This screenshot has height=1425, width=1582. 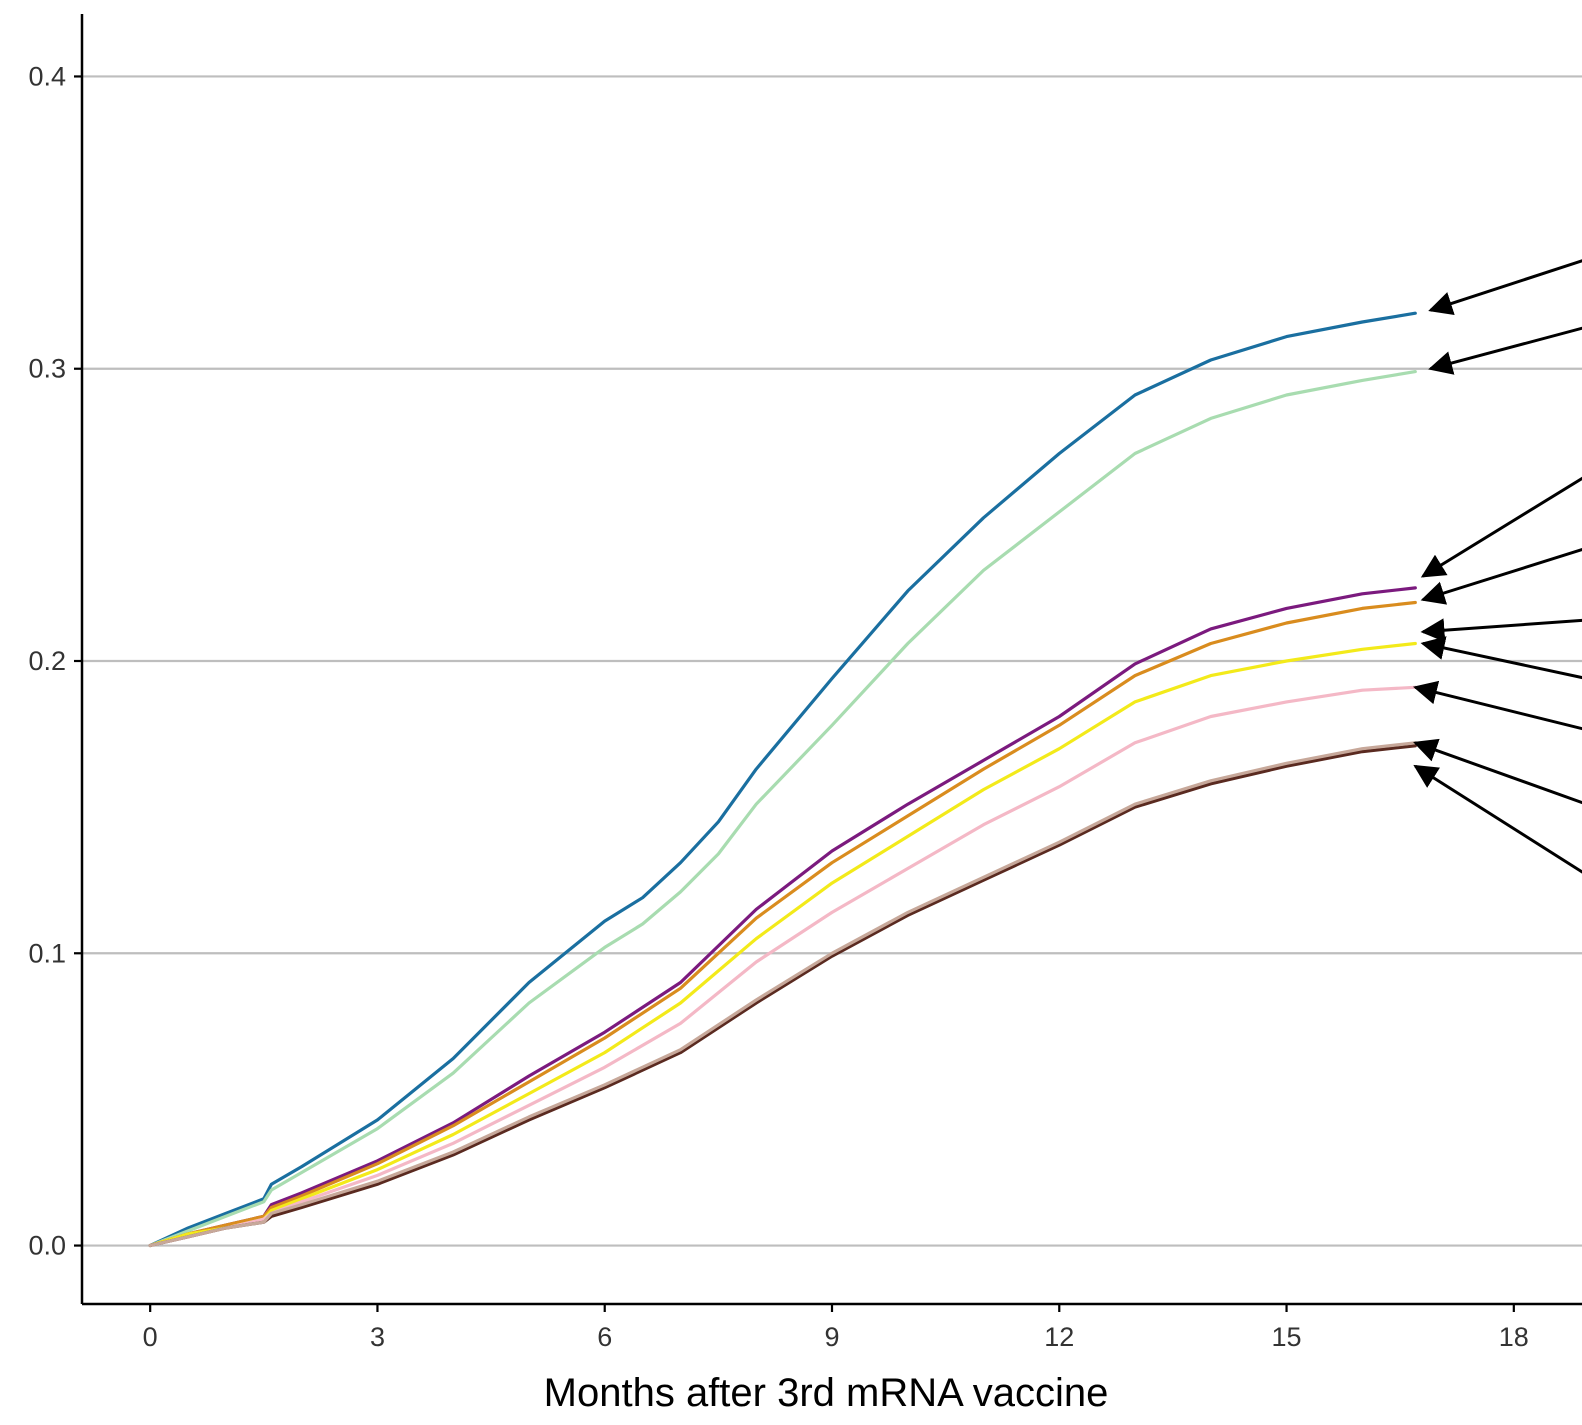 What do you see at coordinates (47, 661) in the screenshot?
I see `y-tick-label-2: 0.2` at bounding box center [47, 661].